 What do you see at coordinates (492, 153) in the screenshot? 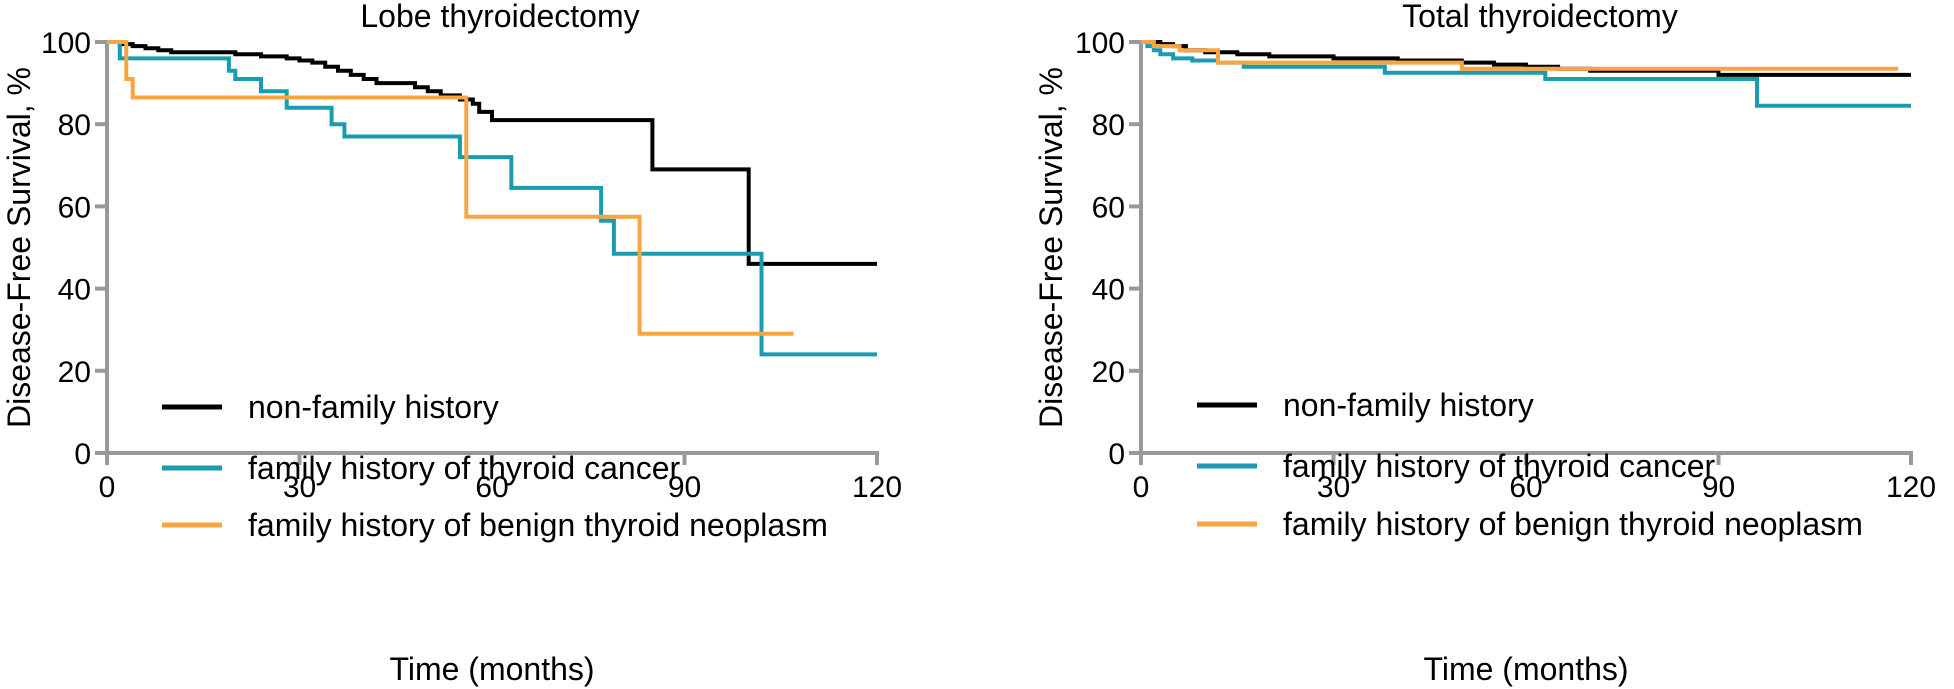
I see `series-line-non-family` at bounding box center [492, 153].